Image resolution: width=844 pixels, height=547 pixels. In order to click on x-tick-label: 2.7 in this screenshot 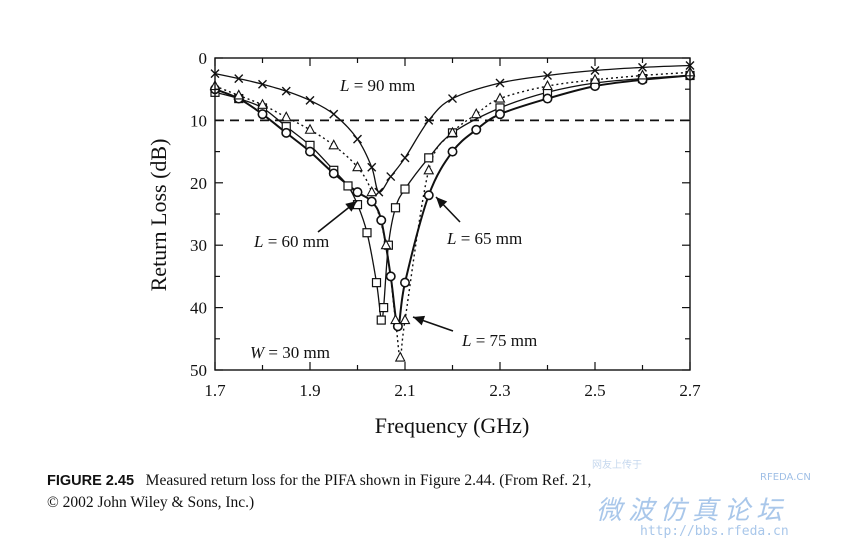, I will do `click(690, 390)`.